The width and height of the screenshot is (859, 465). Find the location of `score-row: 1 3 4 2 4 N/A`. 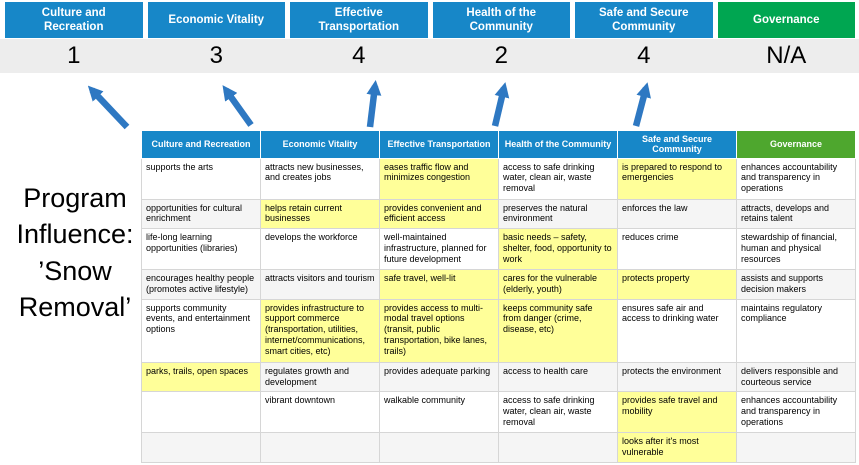

score-row: 1 3 4 2 4 N/A is located at coordinates (430, 56).